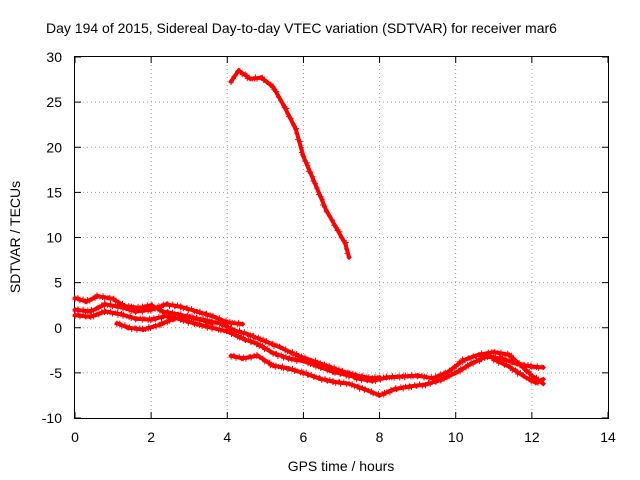 The width and height of the screenshot is (640, 480). I want to click on y-tick-label: 30, so click(54, 57).